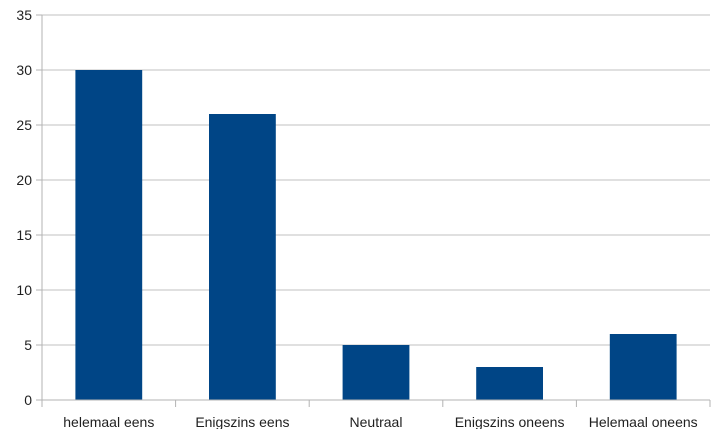  I want to click on y-tick-label: 30, so click(24, 70).